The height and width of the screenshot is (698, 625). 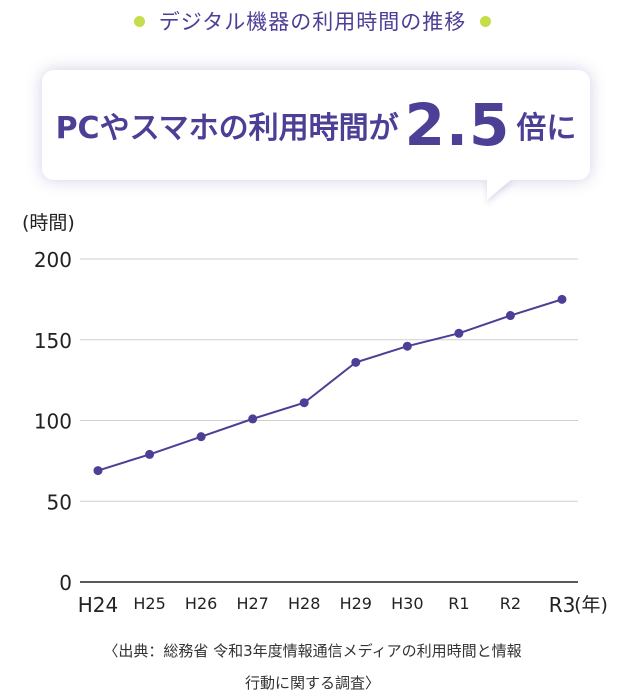 I want to click on bullet-dot-right, so click(x=486, y=21).